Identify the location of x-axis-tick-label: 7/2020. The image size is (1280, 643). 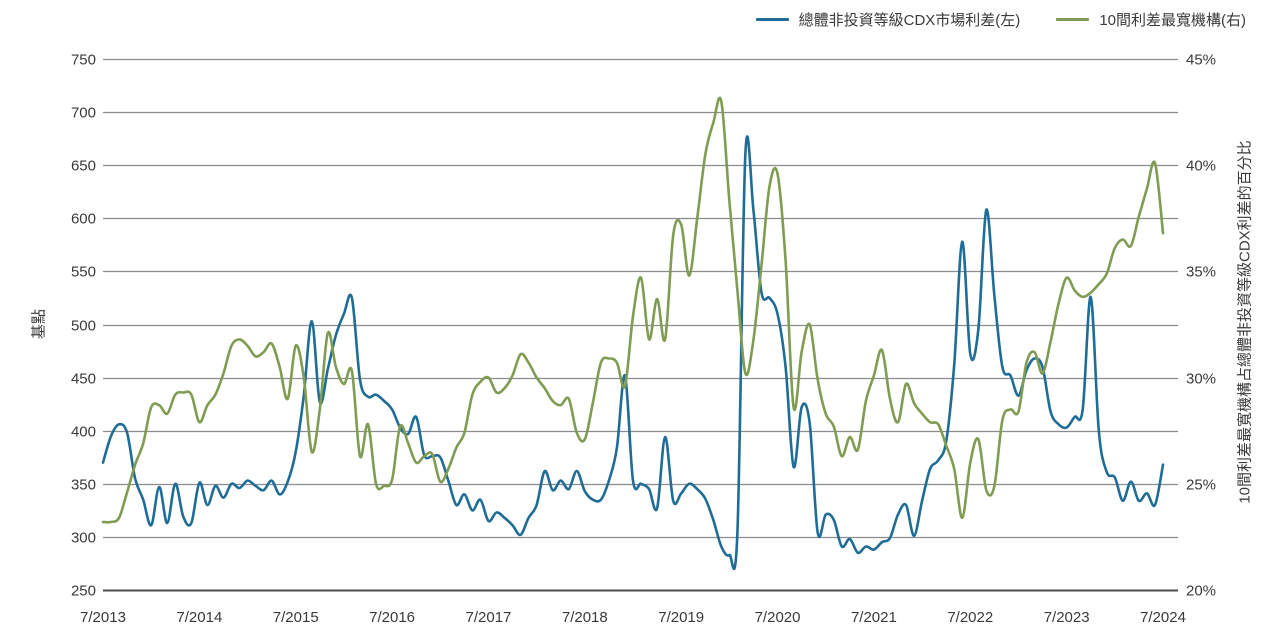
(778, 617).